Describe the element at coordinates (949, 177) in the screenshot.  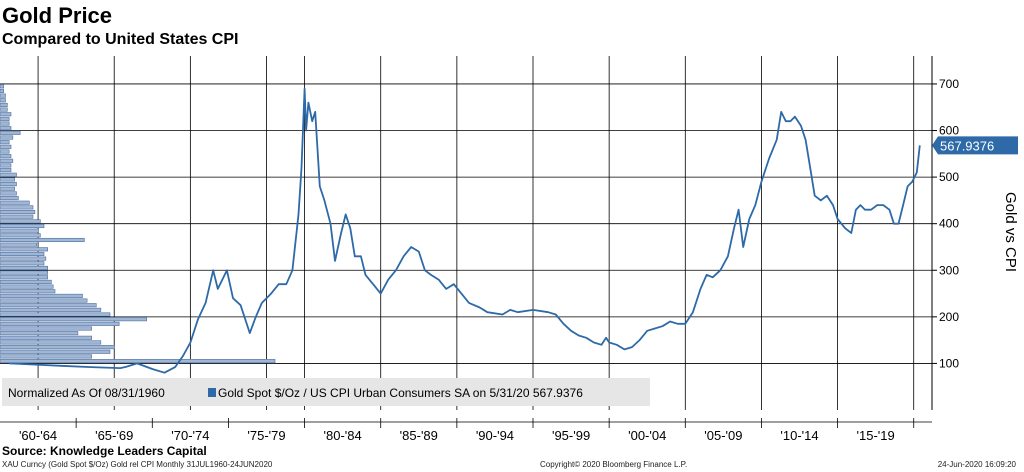
I see `y-tick-label: 500` at that location.